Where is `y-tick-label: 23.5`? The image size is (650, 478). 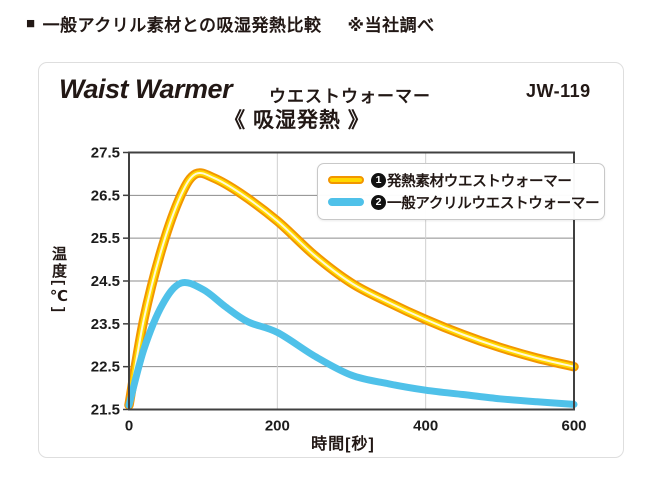
y-tick-label: 23.5 is located at coordinates (105, 324).